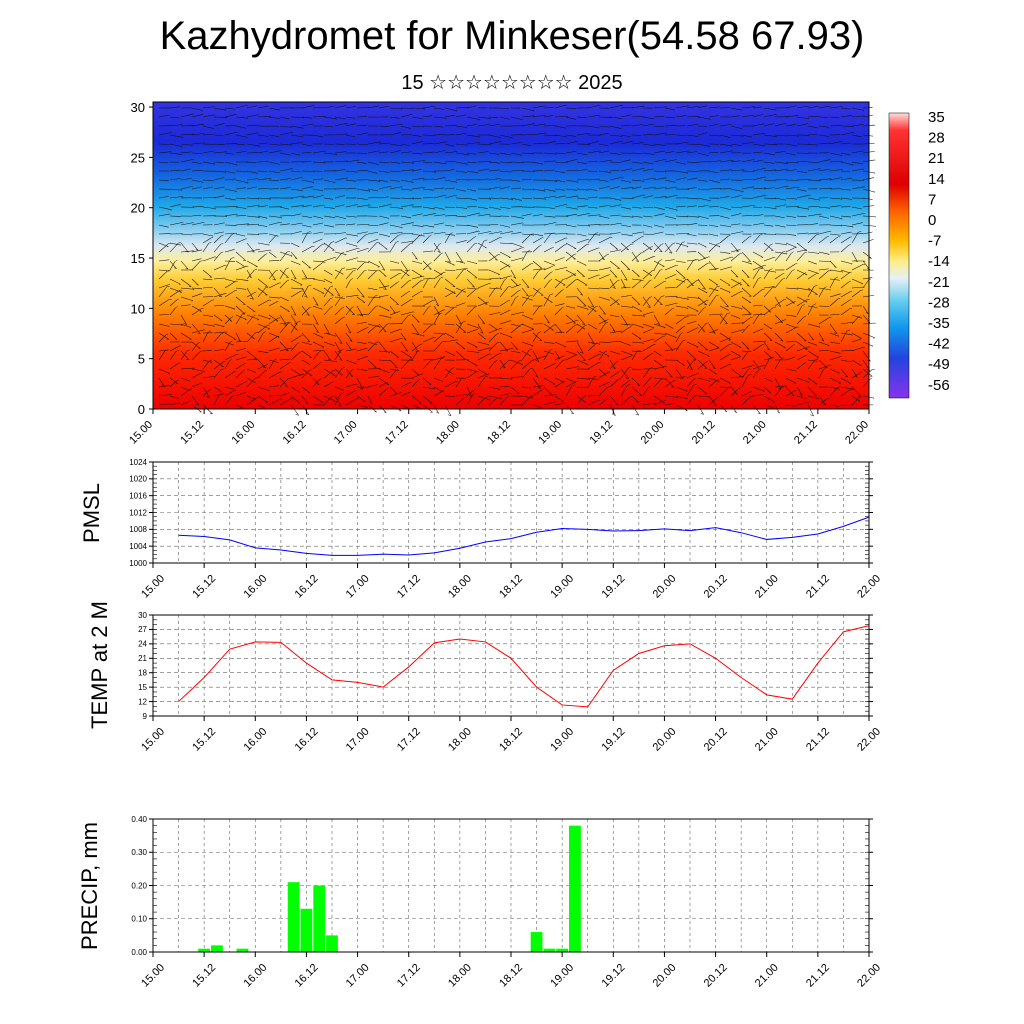 The width and height of the screenshot is (1024, 1024). I want to click on x-tick-label: 18.12, so click(511, 740).